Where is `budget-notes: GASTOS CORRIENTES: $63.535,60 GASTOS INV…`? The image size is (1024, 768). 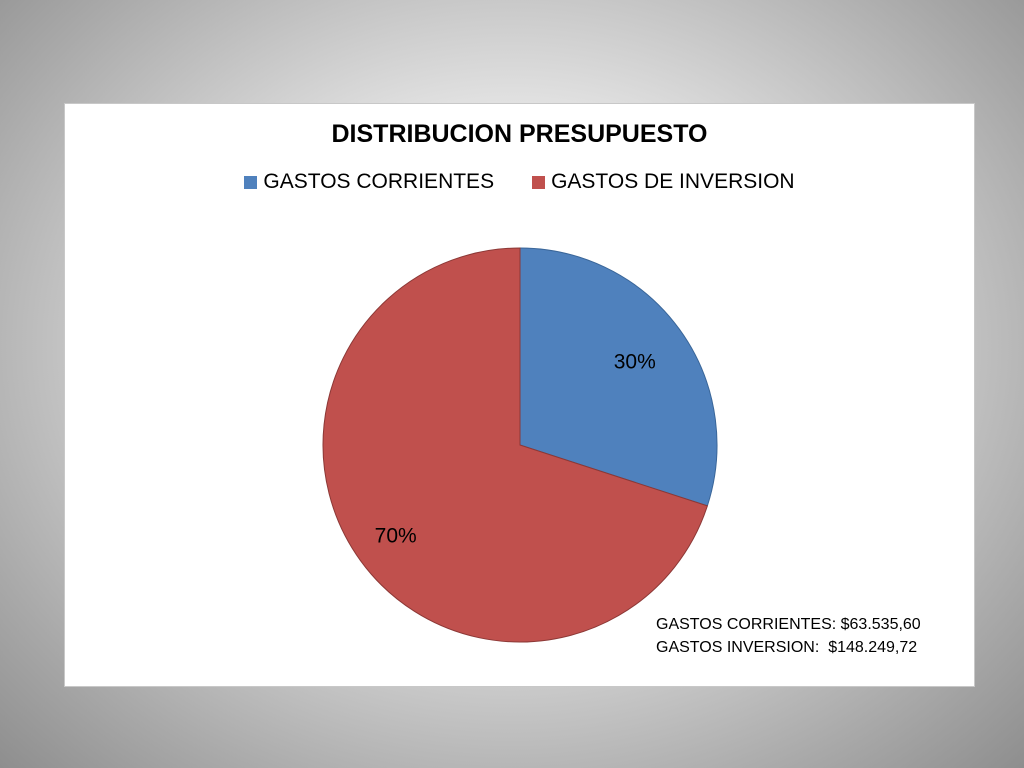
budget-notes: GASTOS CORRIENTES: $63.535,60 GASTOS INV… is located at coordinates (788, 636).